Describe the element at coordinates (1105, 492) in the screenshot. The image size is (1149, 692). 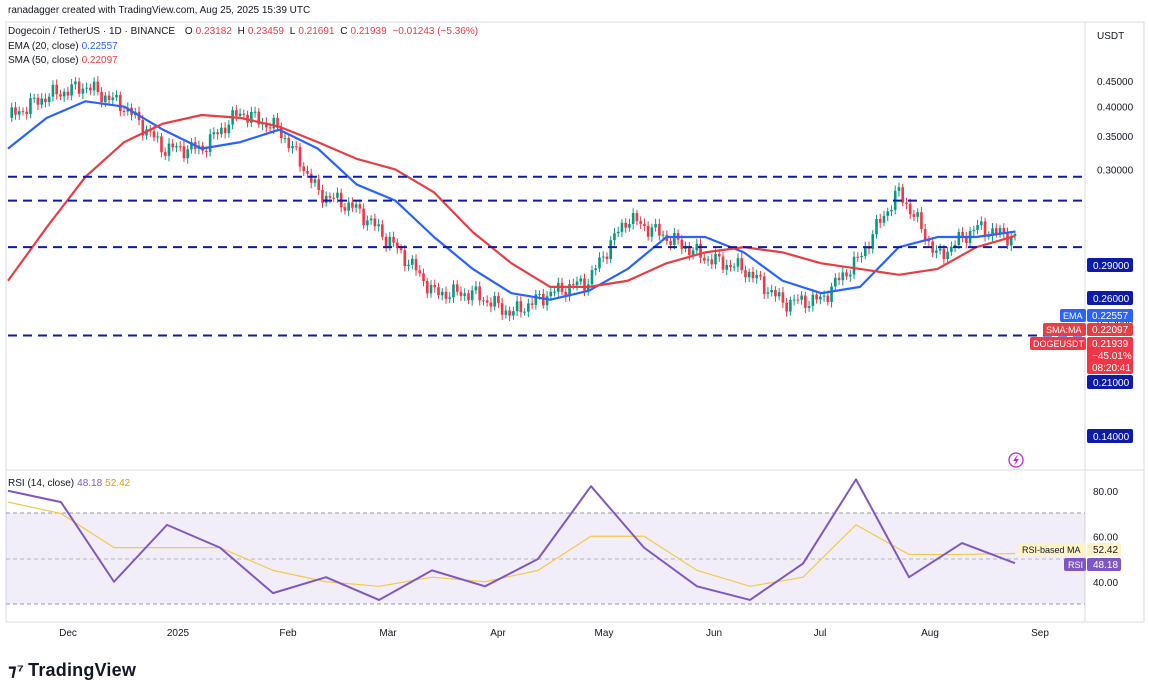
I see `rsi-tick-label: 80.00` at that location.